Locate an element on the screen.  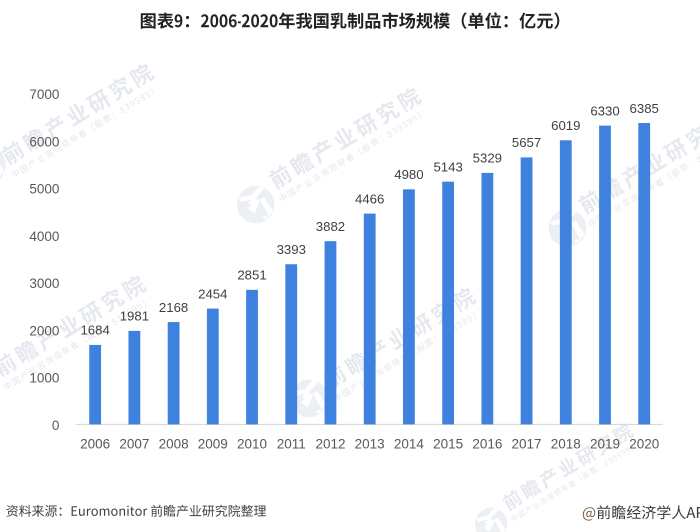
svg-text: 1981 is located at coordinates (134, 316).